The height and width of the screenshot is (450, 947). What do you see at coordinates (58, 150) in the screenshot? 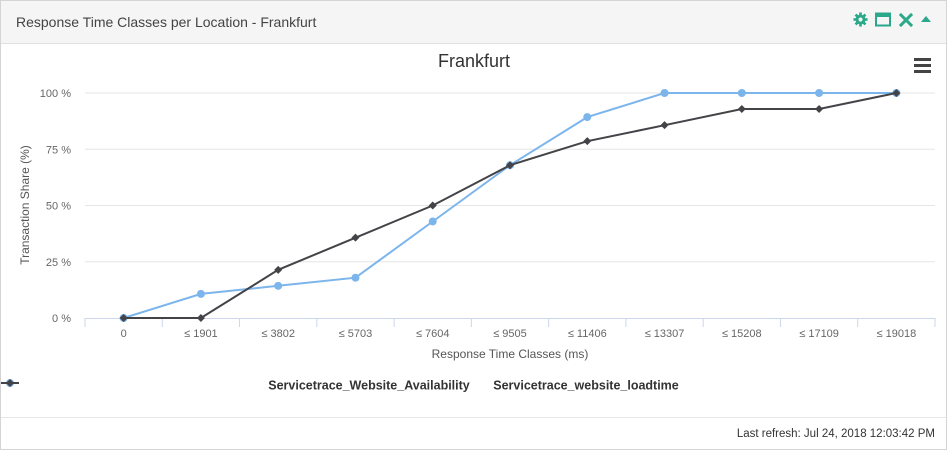
I see `y-tick-label: 75 %` at bounding box center [58, 150].